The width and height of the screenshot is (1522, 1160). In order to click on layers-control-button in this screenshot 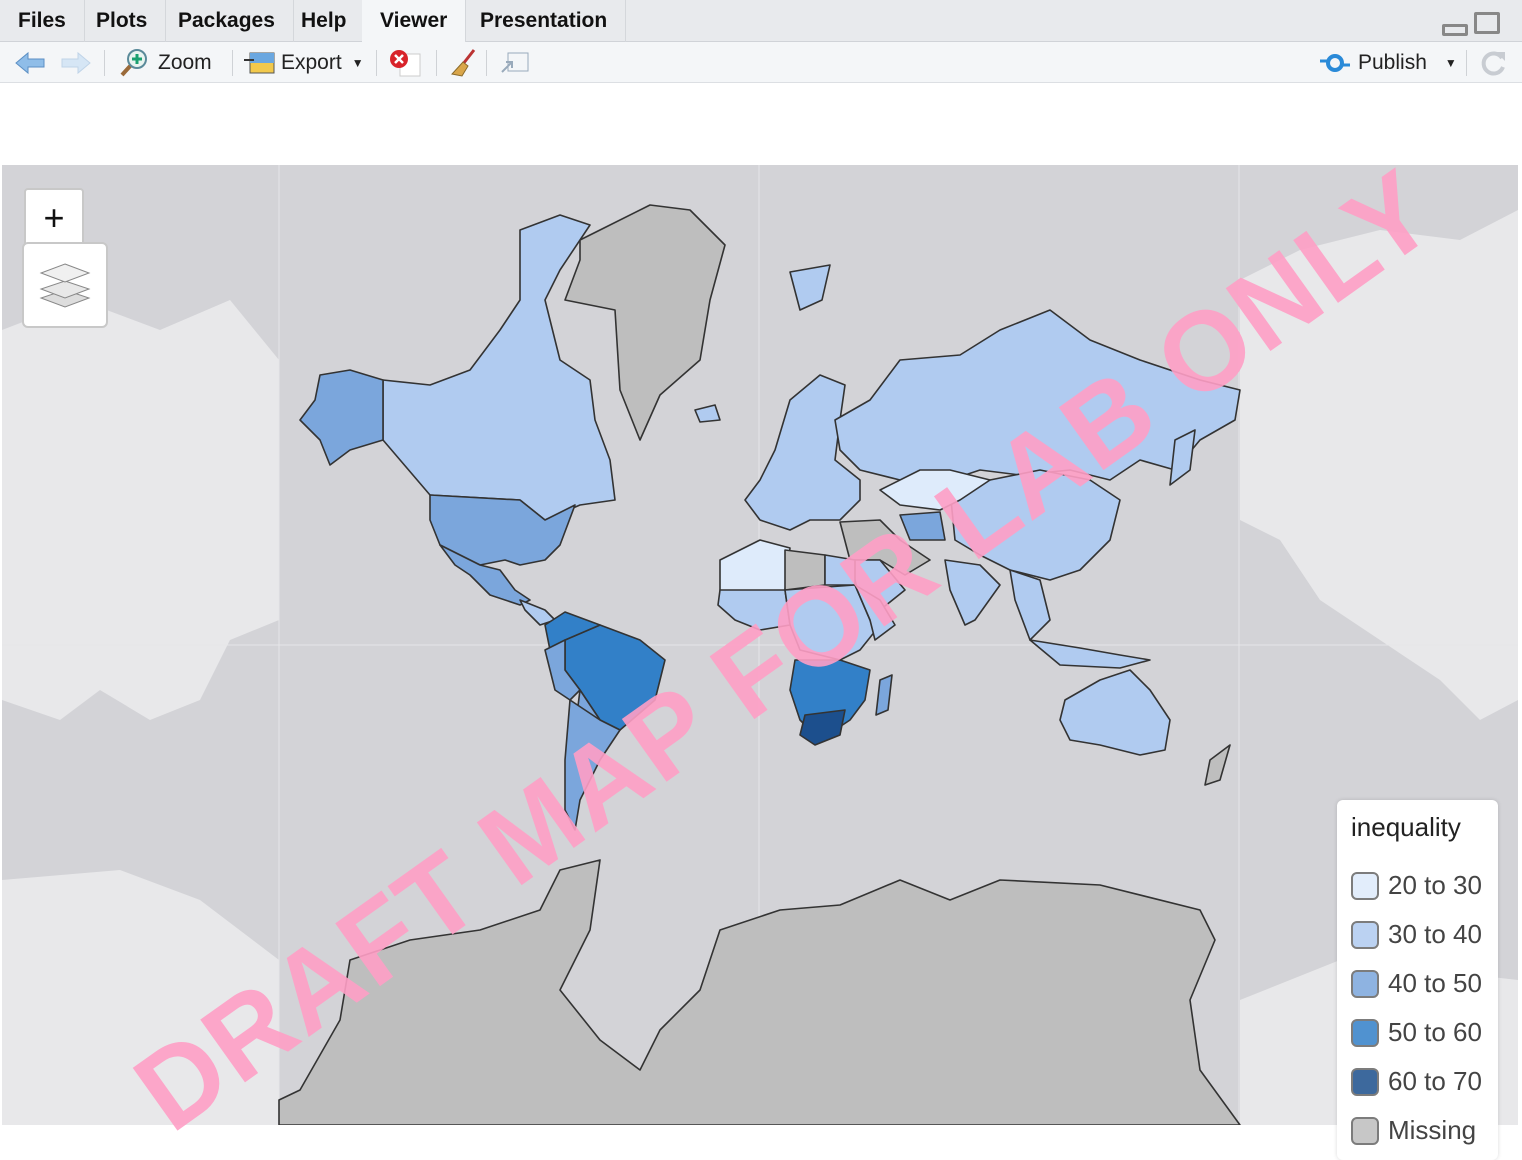, I will do `click(65, 285)`.